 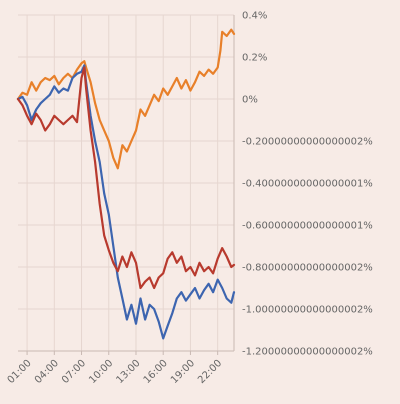 What do you see at coordinates (307, 310) in the screenshot?
I see `y-tick-label: -1.00000000000000002%` at bounding box center [307, 310].